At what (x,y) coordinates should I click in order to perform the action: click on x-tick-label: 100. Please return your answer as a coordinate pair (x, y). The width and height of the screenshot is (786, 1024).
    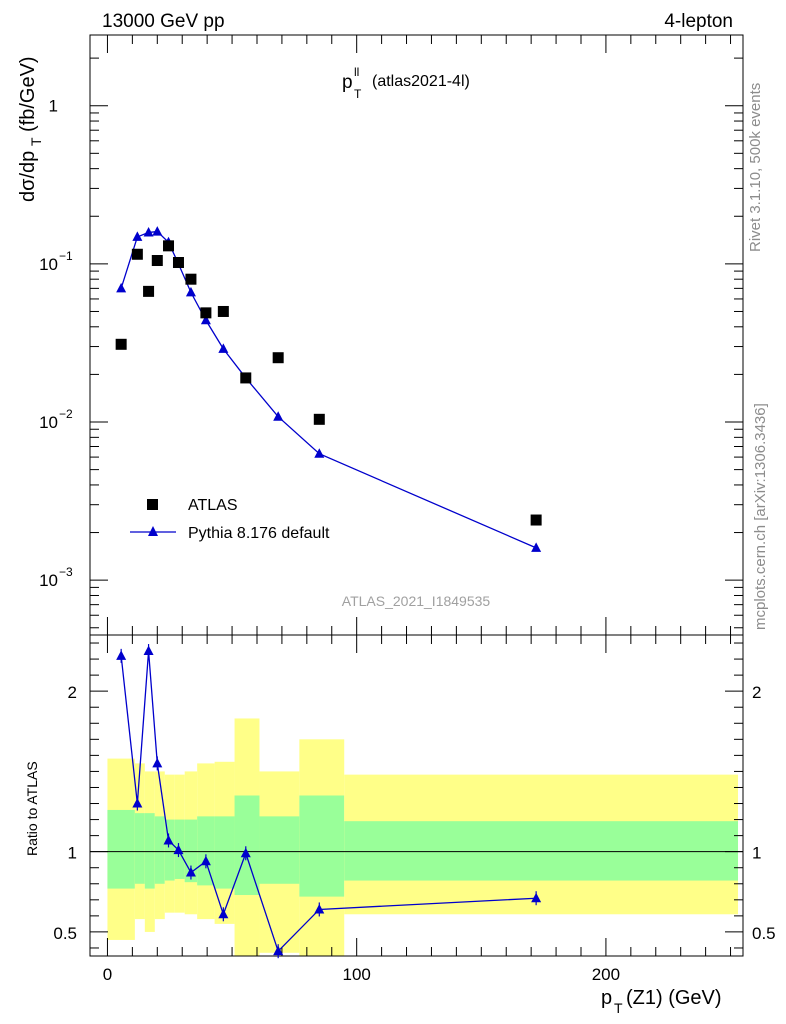
    Looking at the image, I should click on (356, 974).